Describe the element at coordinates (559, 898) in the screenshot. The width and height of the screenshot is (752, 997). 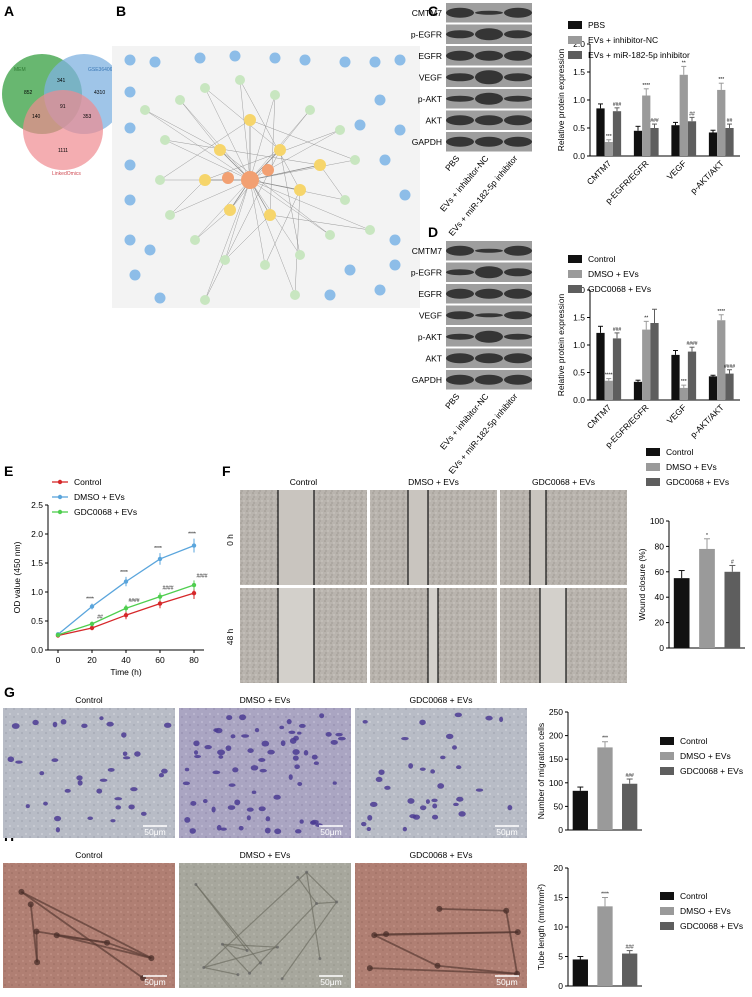
I see `y-tick-label: 15` at that location.